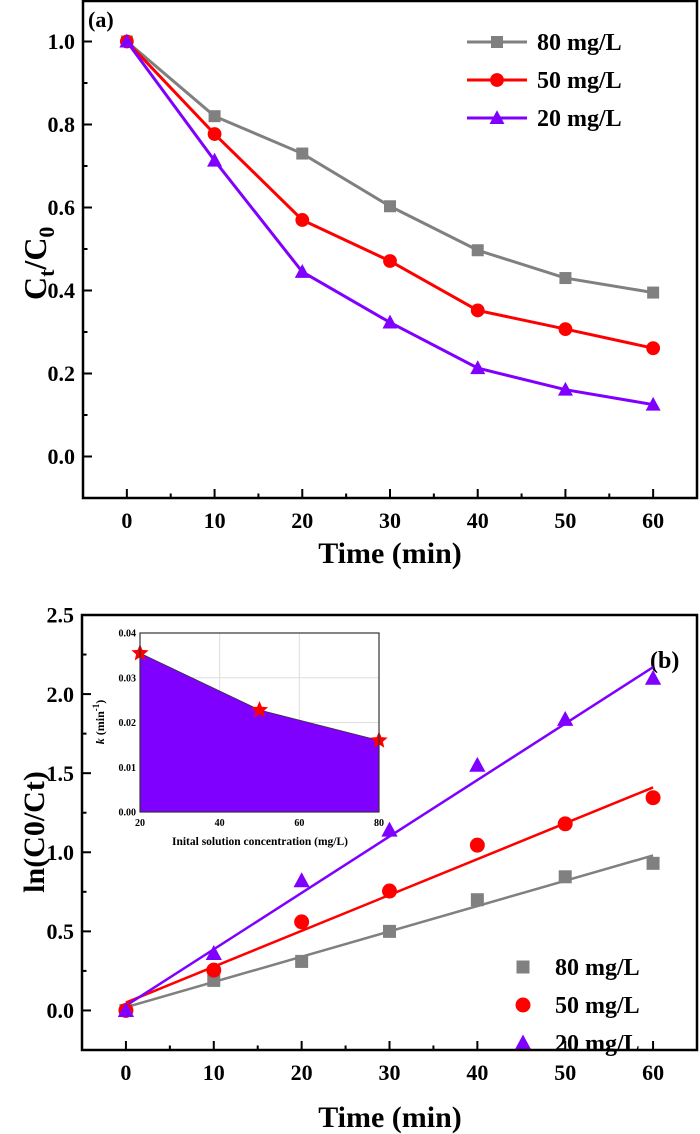  What do you see at coordinates (61, 773) in the screenshot?
I see `y-tick-label: 1.5` at bounding box center [61, 773].